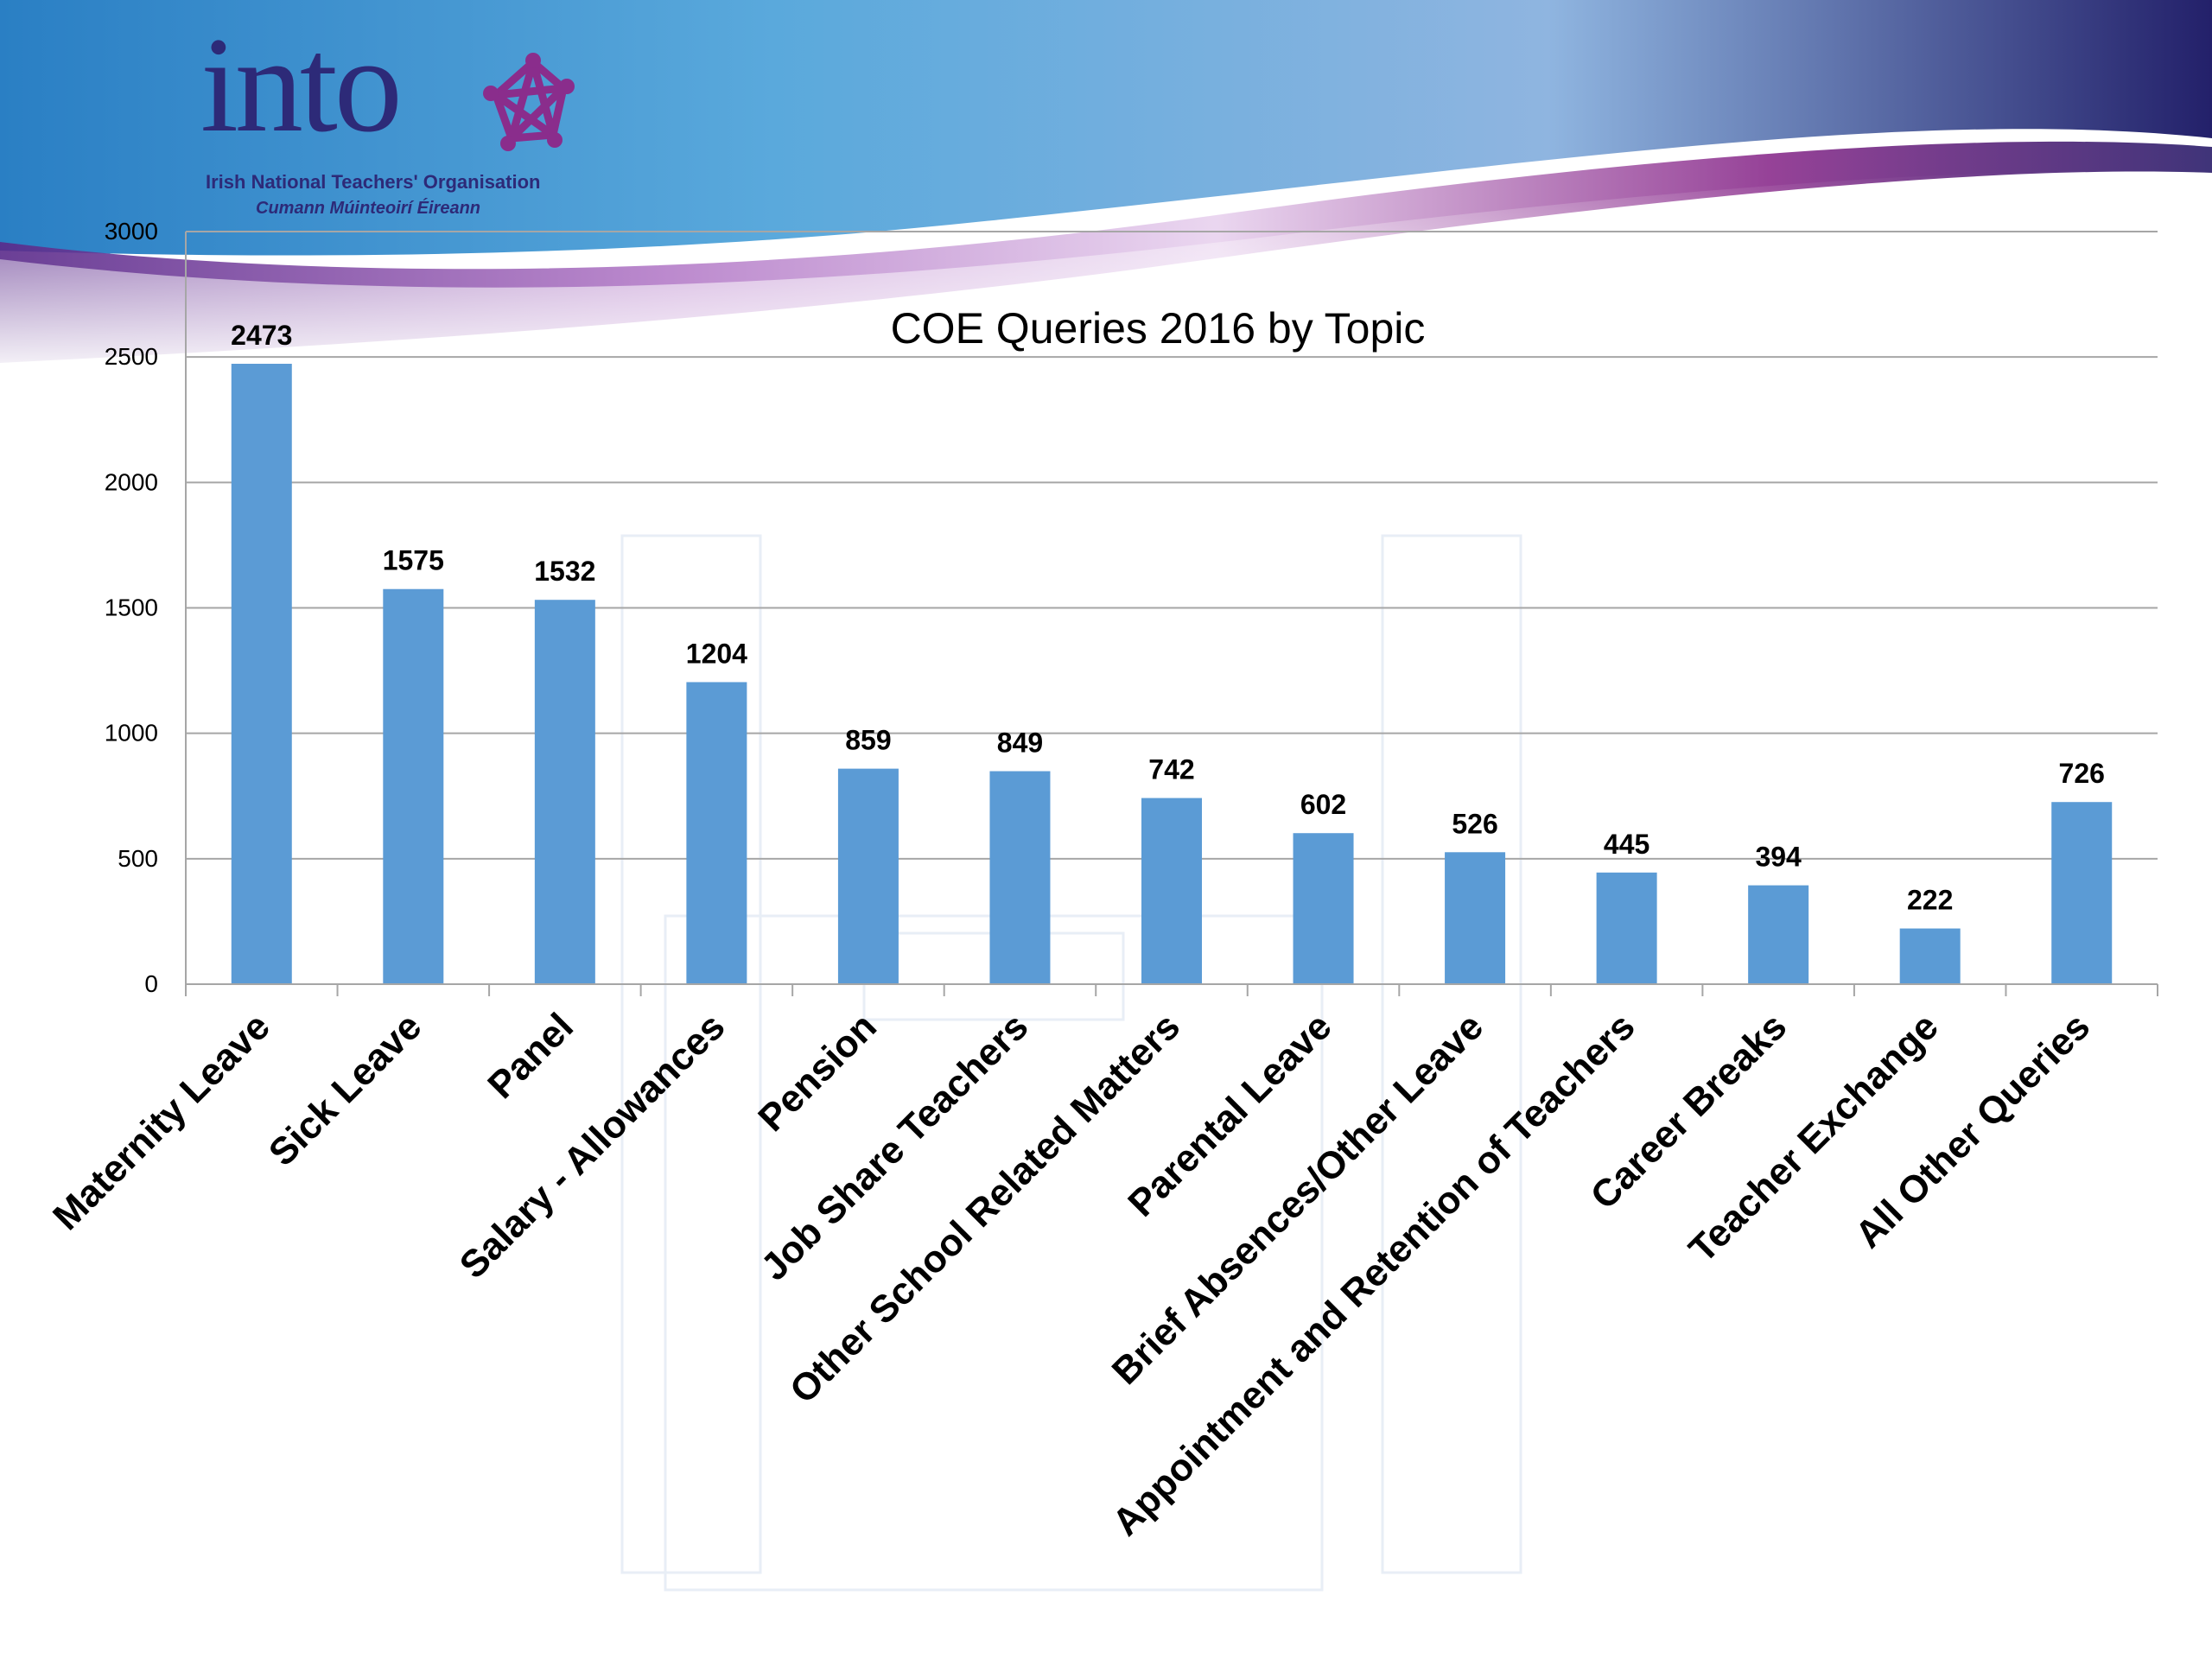 The image size is (2212, 1659). Describe the element at coordinates (531, 1056) in the screenshot. I see `x-category-label: Panel` at that location.